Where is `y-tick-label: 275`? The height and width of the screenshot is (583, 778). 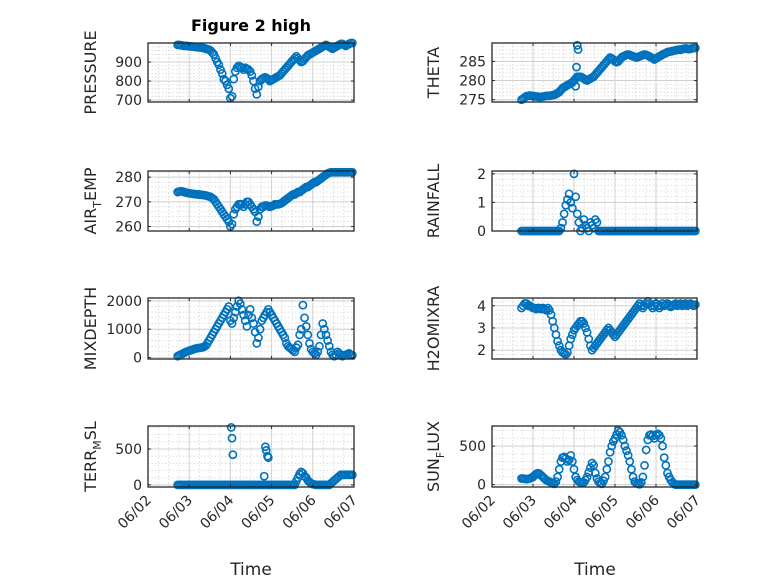
y-tick-label: 275 is located at coordinates (472, 101).